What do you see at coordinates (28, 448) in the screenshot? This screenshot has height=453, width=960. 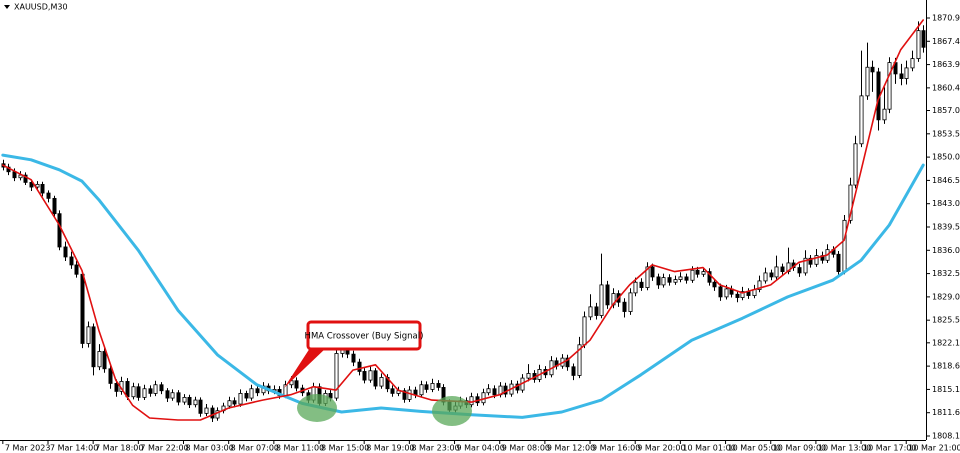 I see `x-tick-label: 7 Mar 2023` at bounding box center [28, 448].